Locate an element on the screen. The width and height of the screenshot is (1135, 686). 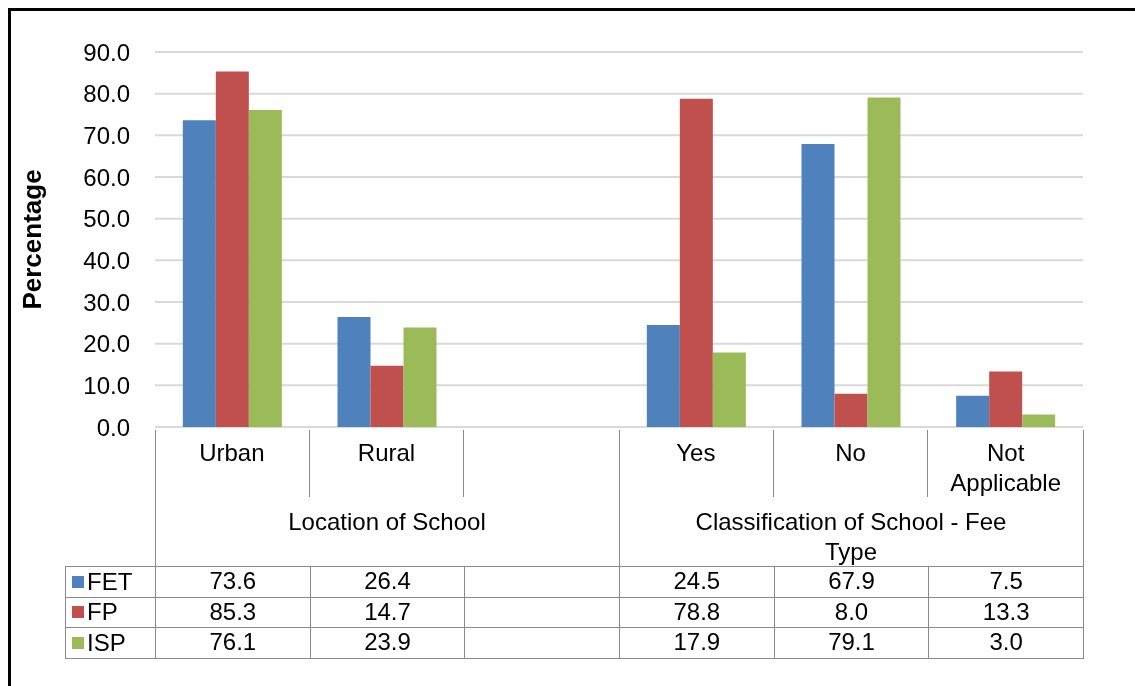
legend-label: FP is located at coordinates (102, 612).